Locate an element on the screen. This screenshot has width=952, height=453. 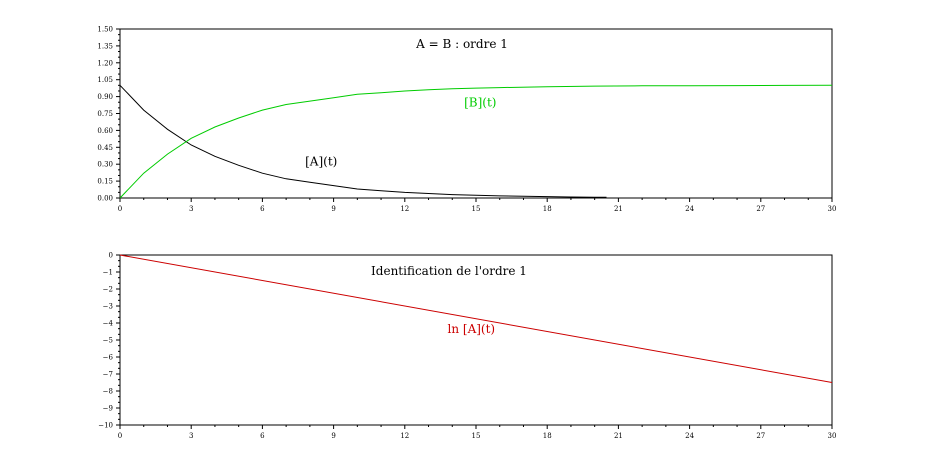
y-tick-label: 1.35 is located at coordinates (105, 46).